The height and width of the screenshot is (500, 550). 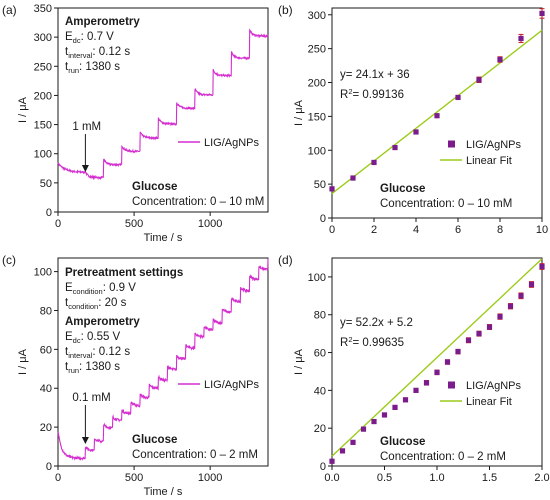 What do you see at coordinates (67, 67) in the screenshot?
I see `trun-setting-symbol: t` at bounding box center [67, 67].